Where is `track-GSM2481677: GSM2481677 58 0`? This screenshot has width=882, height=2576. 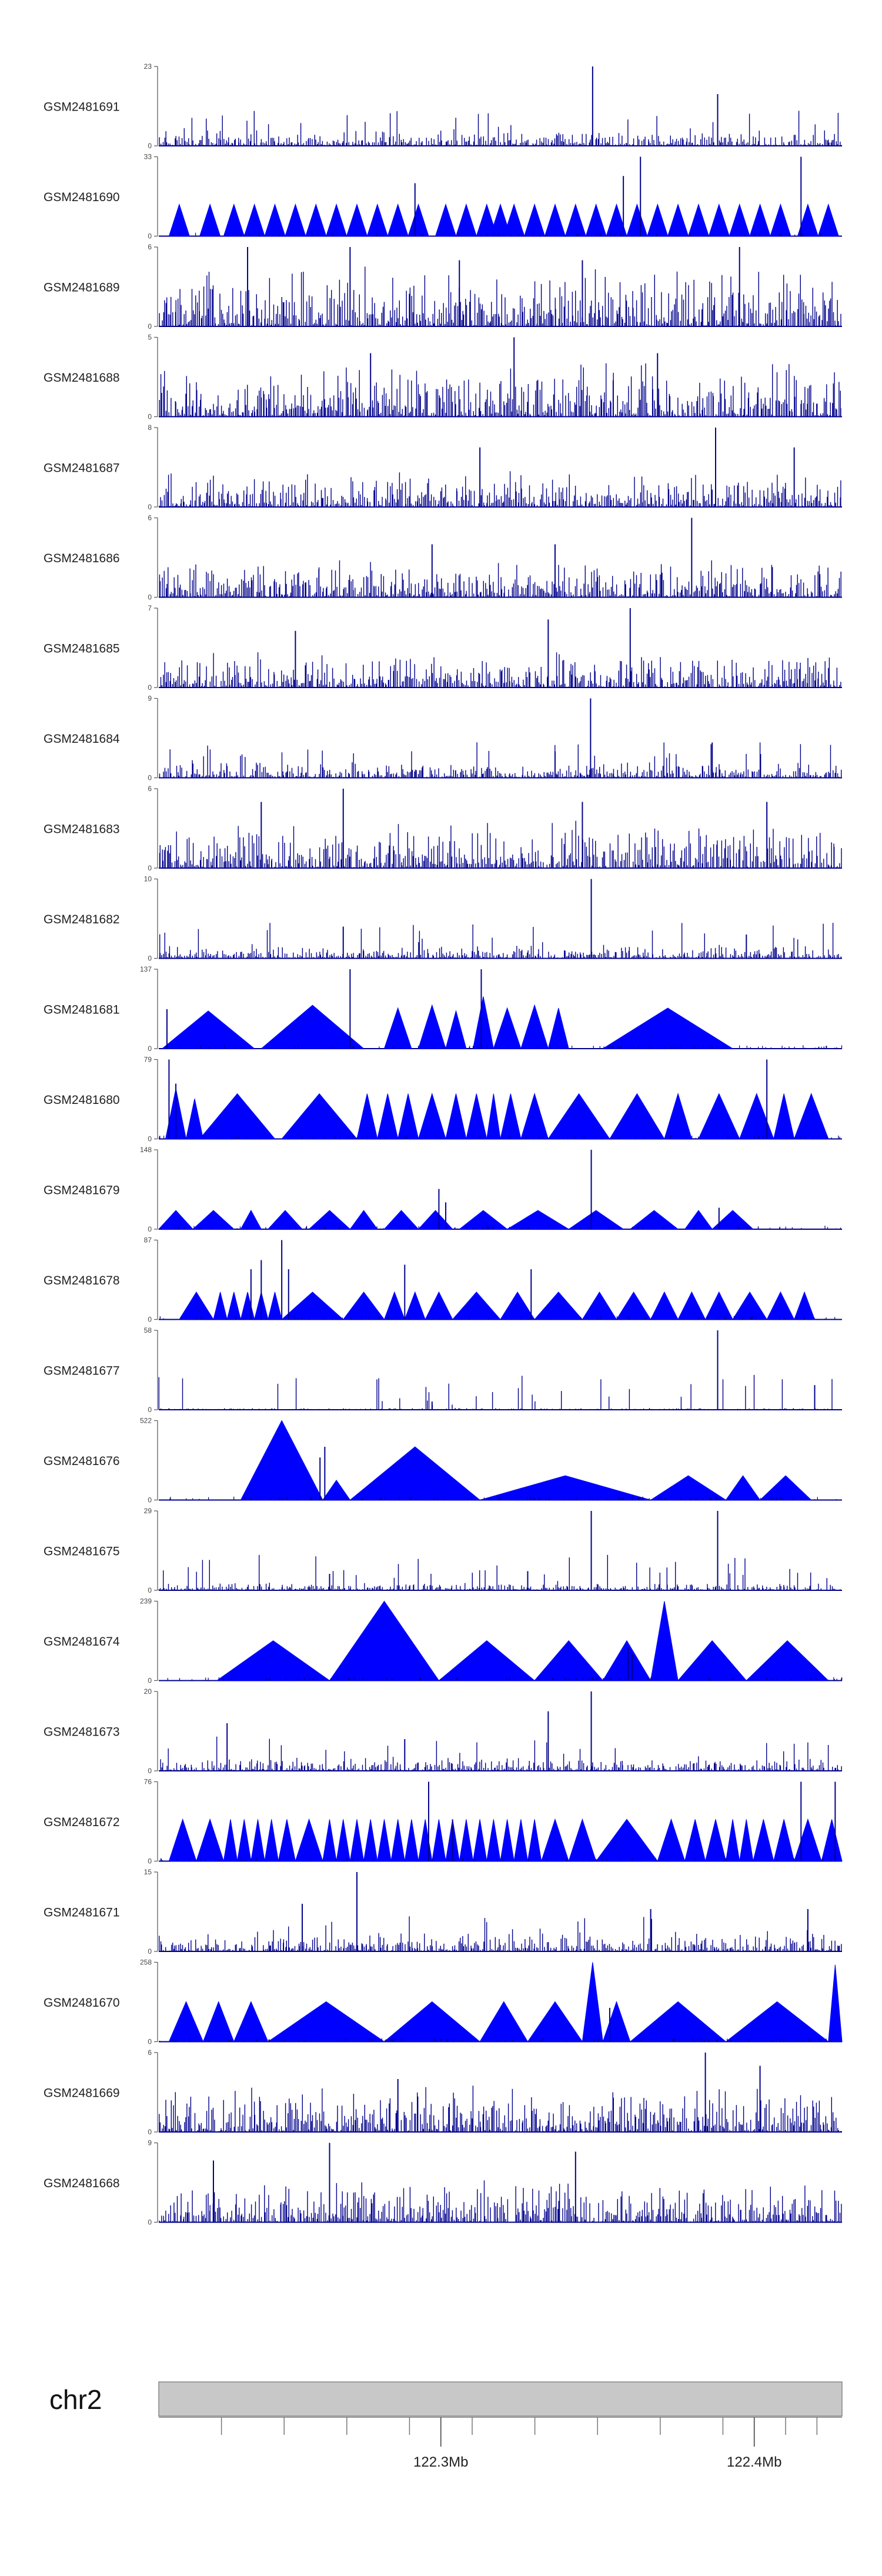
track-GSM2481677: GSM2481677 58 0 is located at coordinates (443, 1370).